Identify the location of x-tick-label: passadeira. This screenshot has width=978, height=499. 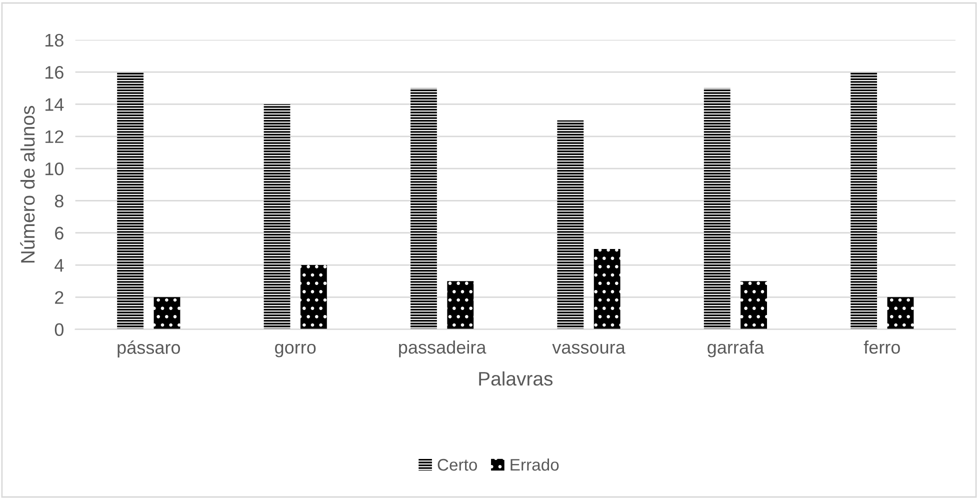
(442, 349).